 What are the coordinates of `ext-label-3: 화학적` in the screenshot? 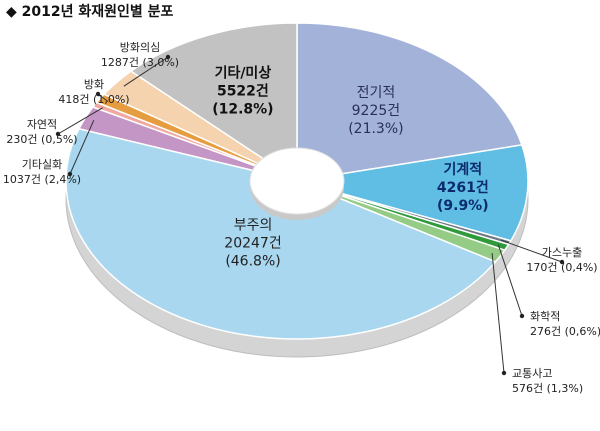 It's located at (545, 316).